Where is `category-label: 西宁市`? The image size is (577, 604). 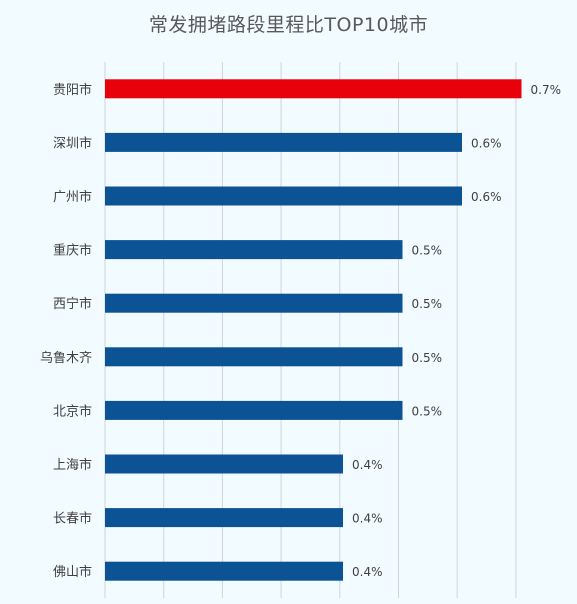
category-label: 西宁市 is located at coordinates (72, 304).